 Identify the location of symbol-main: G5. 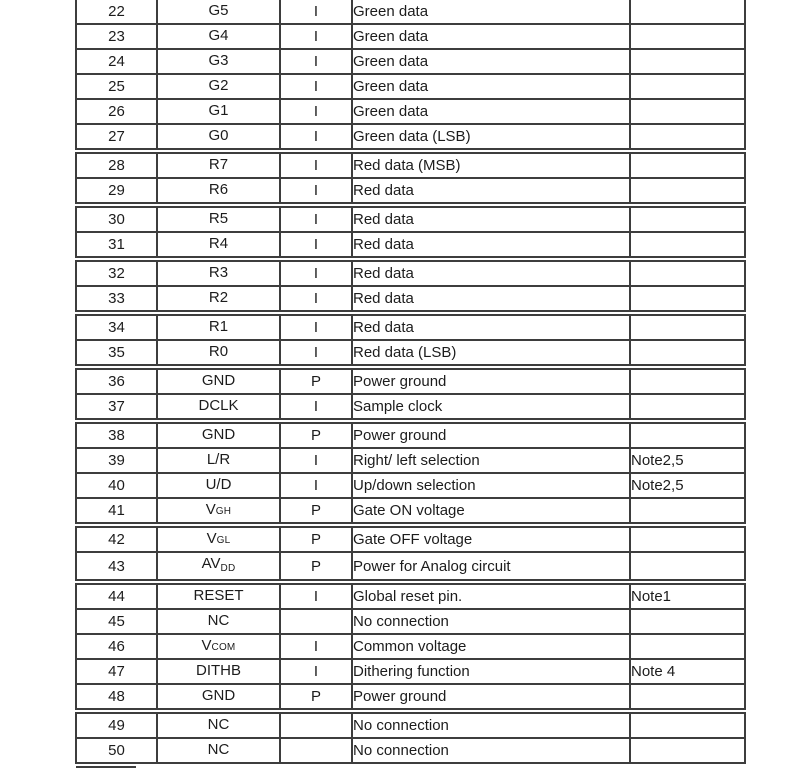
(218, 10).